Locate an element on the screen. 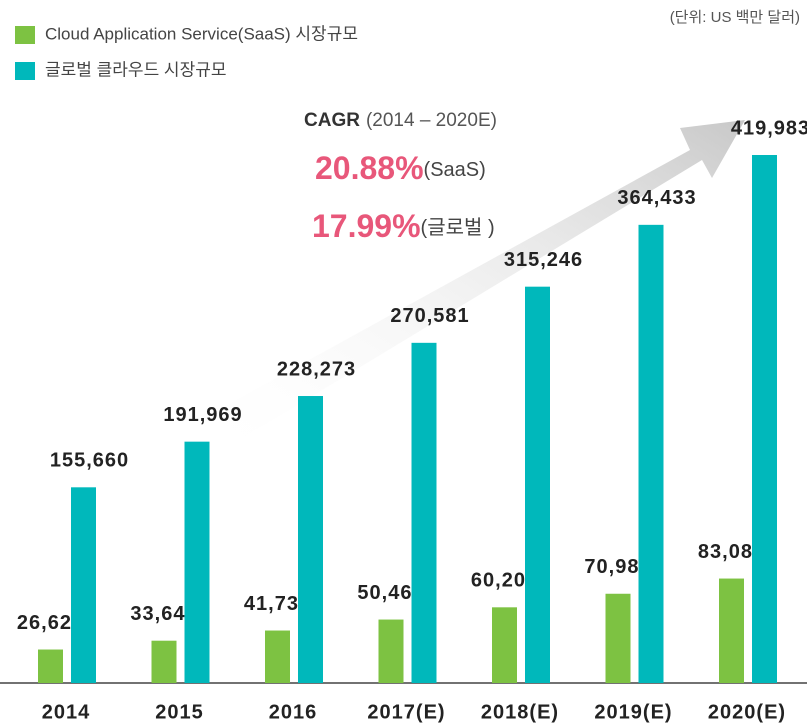 The width and height of the screenshot is (807, 727). legend-label: 글로벌 클라우드 시장규모 is located at coordinates (136, 69).